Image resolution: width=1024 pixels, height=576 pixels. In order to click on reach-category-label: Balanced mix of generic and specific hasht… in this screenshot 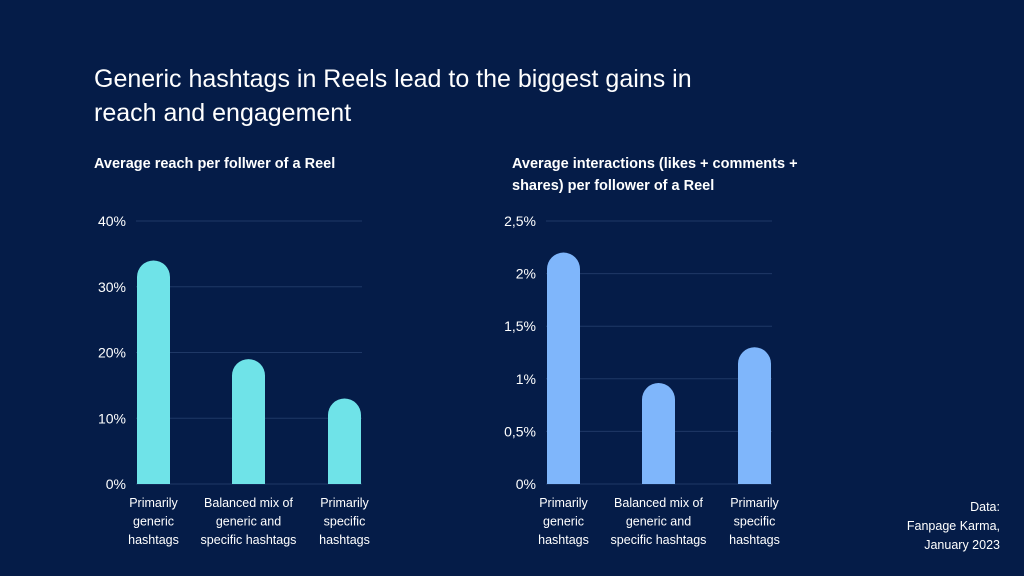, I will do `click(249, 521)`.